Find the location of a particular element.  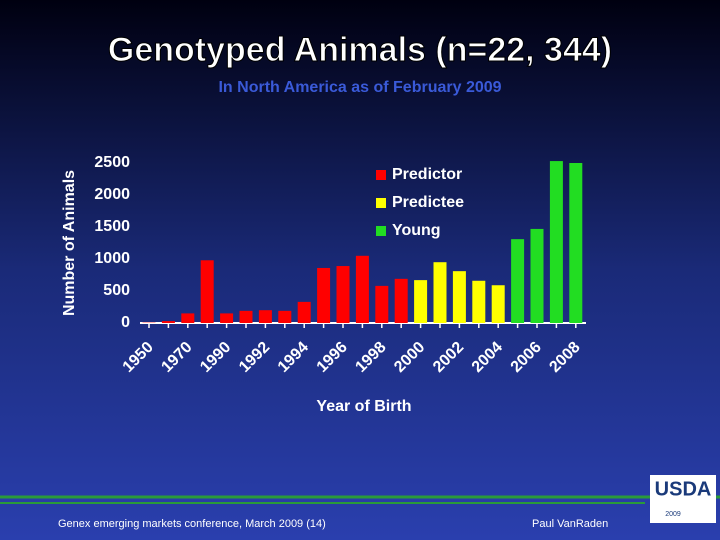

y-tick-label: 1500 is located at coordinates (112, 226).